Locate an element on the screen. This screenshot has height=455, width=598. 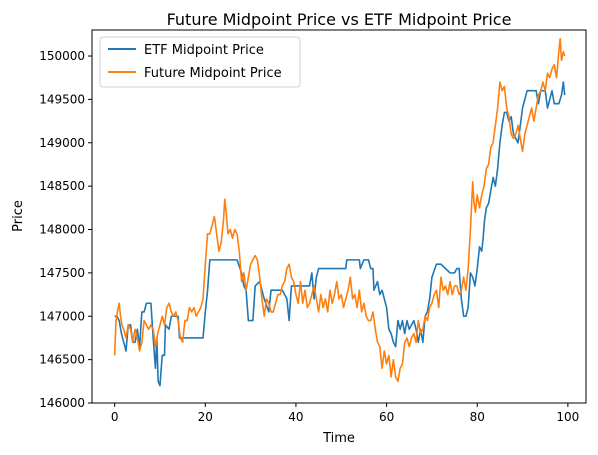
x-tick-label: 100 is located at coordinates (567, 417).